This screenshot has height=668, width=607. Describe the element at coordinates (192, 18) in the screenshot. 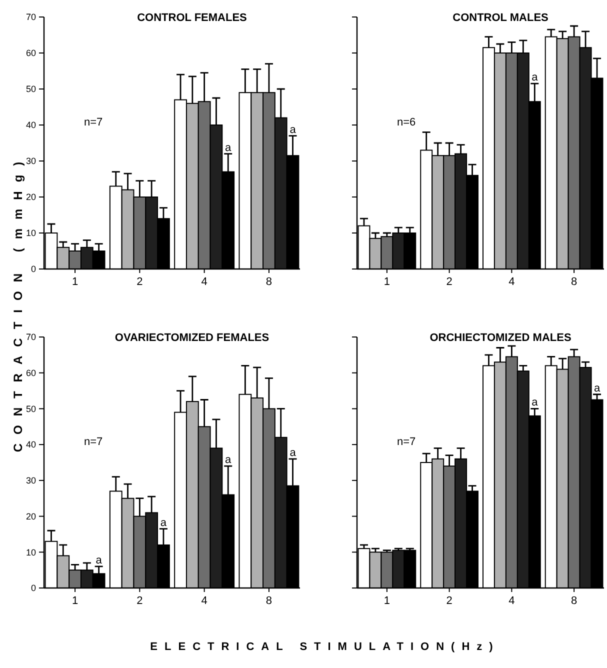

I see `chart-title: CONTROL FEMALES` at that location.